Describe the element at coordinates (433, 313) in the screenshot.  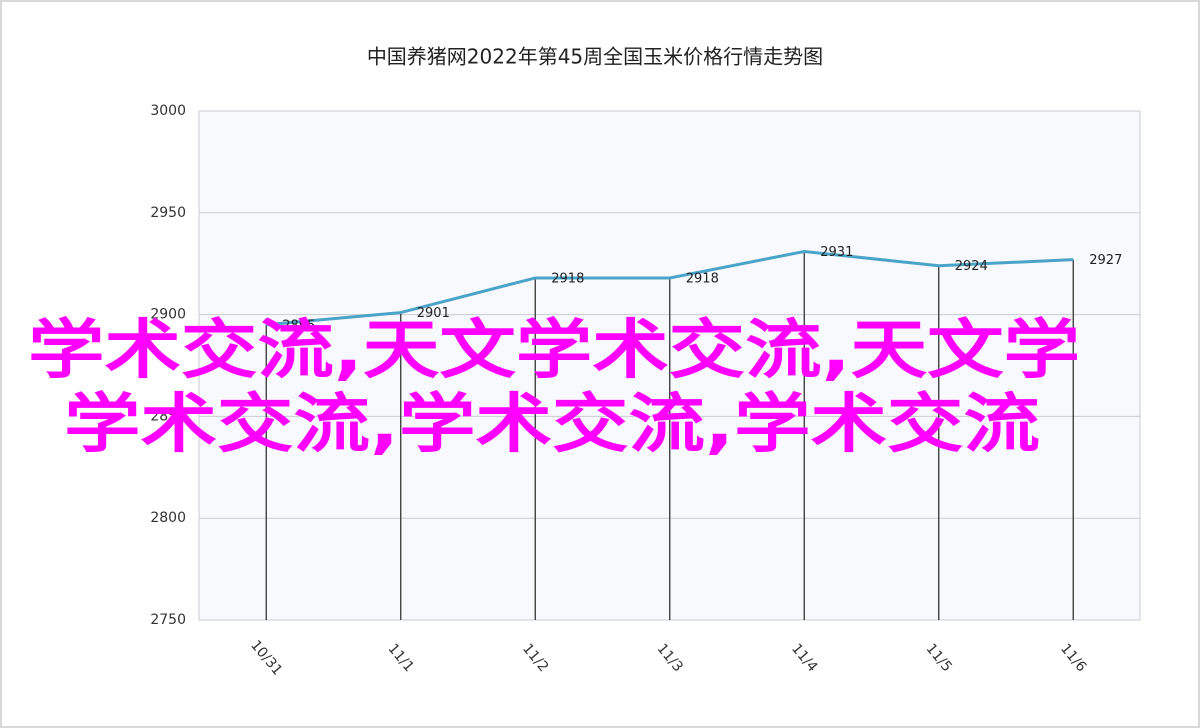
I see `data-label: 2901` at that location.